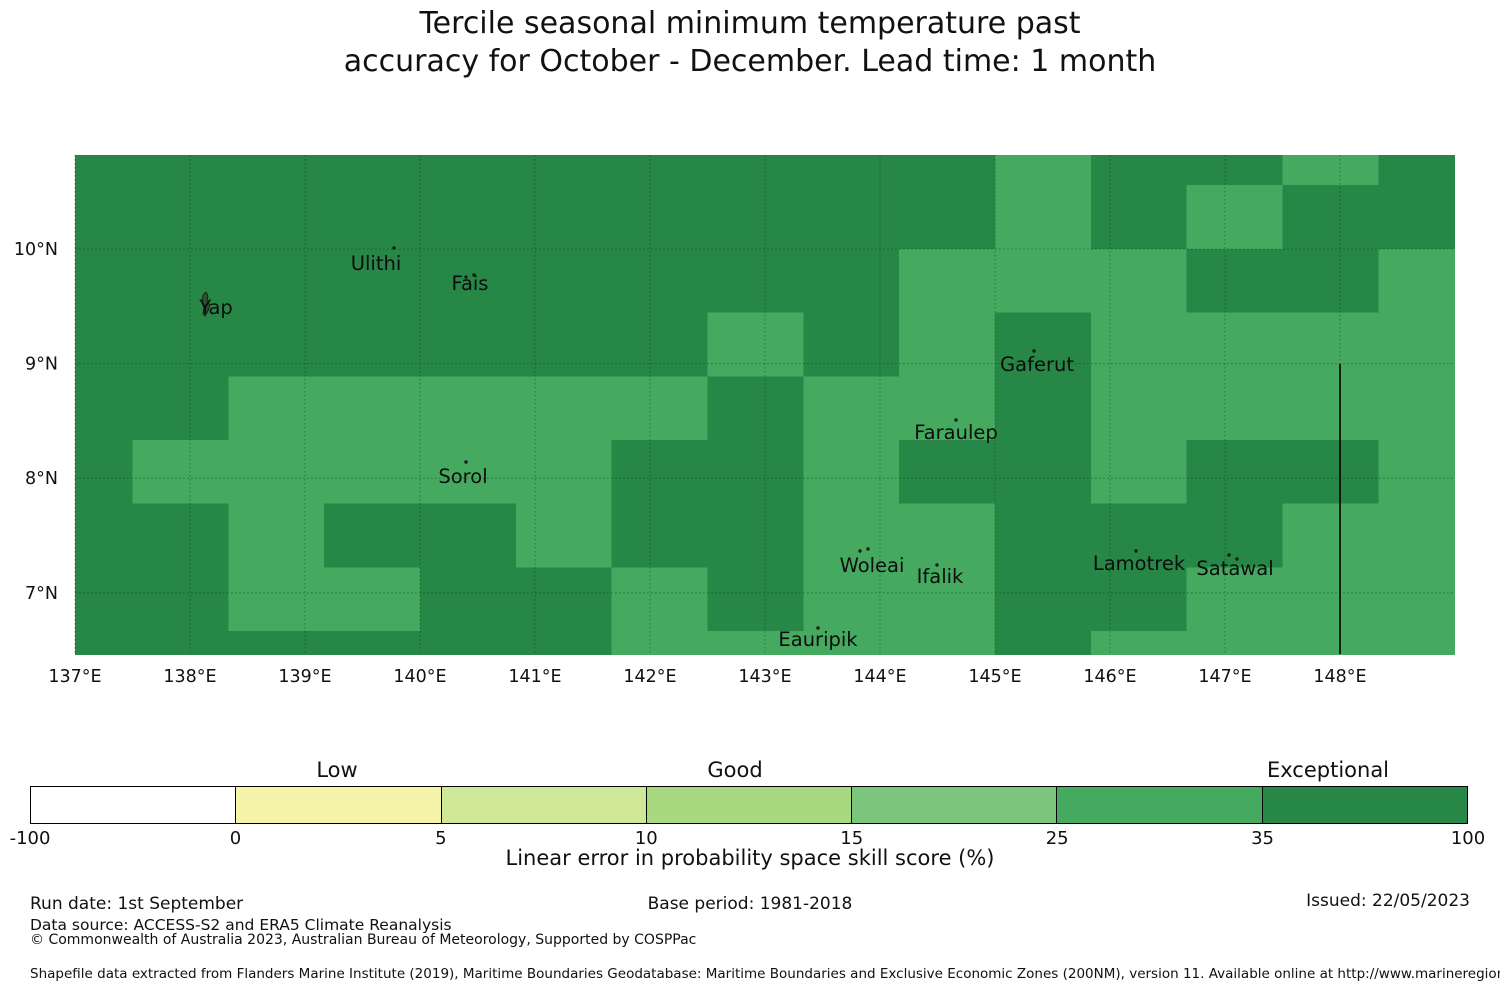  I want to click on island-label-lamotrek: Lamotrek, so click(1139, 563).